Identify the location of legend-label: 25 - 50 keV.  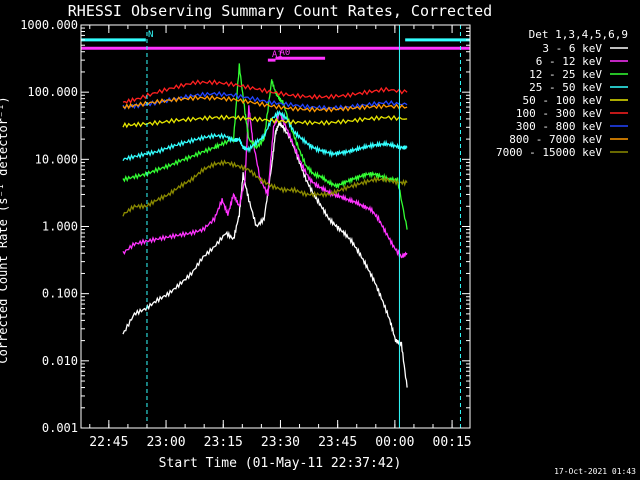
(565, 87).